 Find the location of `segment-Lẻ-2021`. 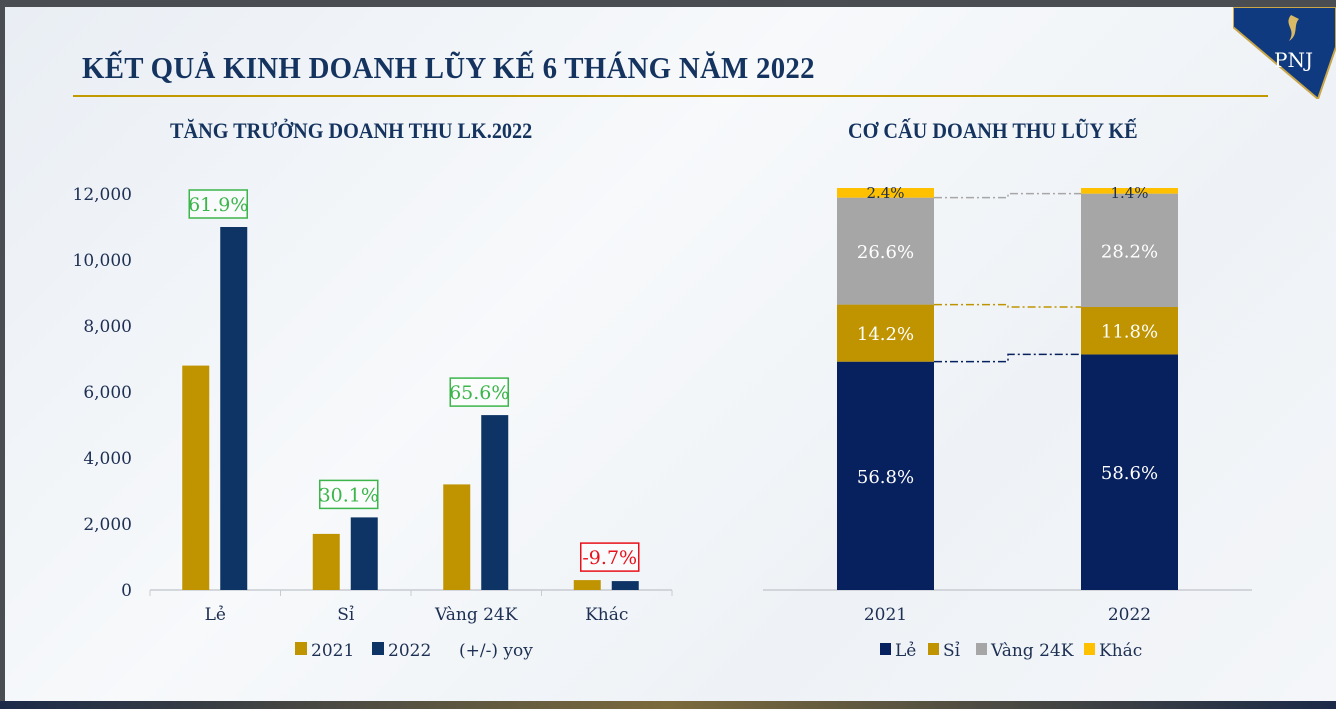

segment-Lẻ-2021 is located at coordinates (885, 475).